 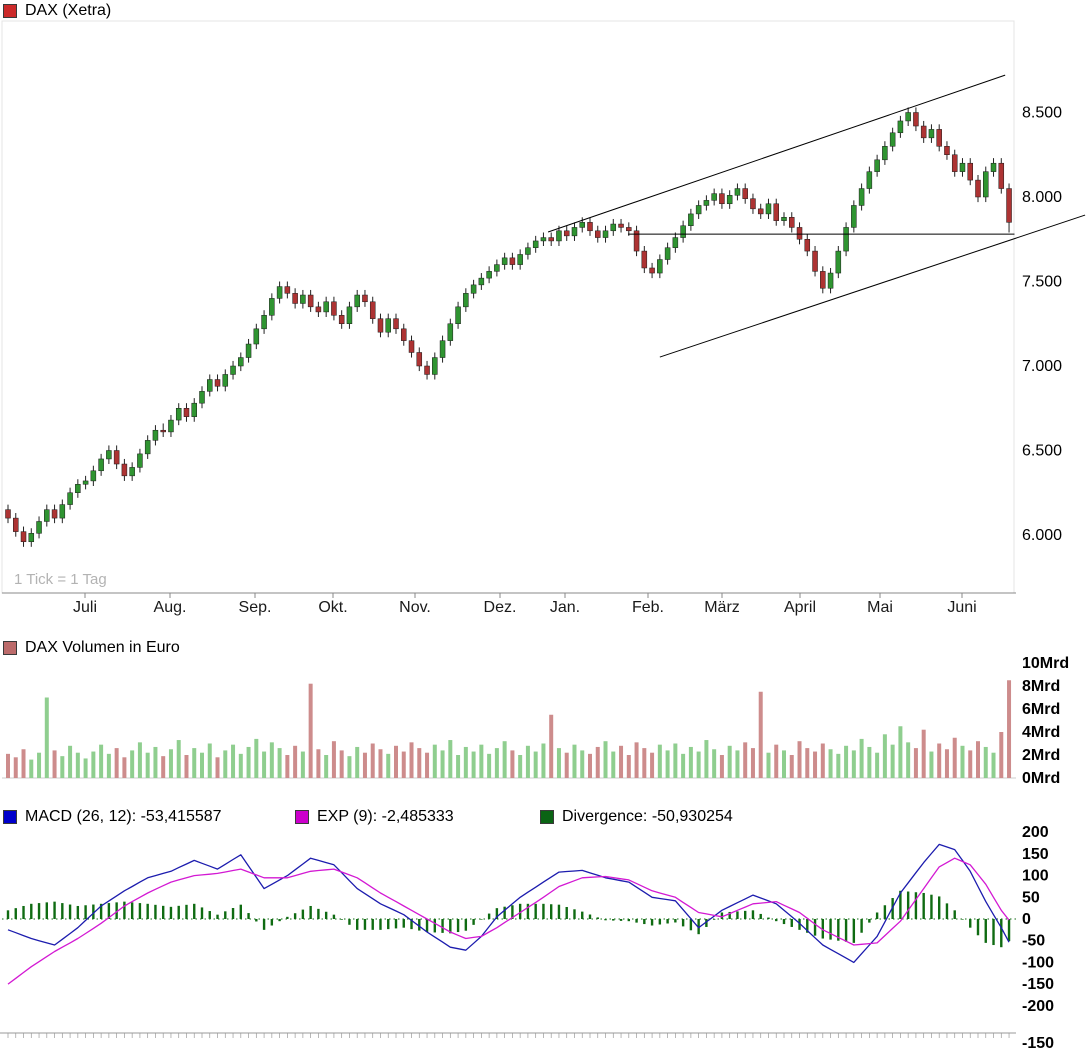 I want to click on price-chart-legend: DAX (Xetra), so click(x=57, y=10).